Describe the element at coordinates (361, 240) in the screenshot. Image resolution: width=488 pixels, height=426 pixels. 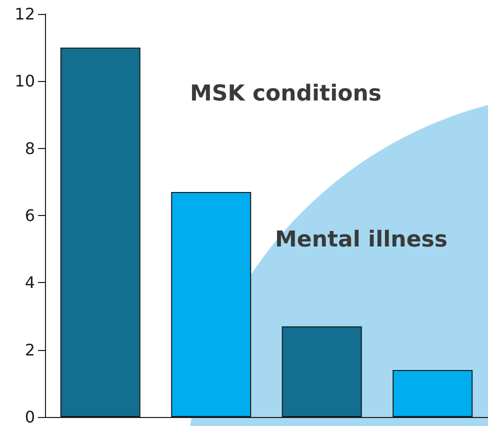
I see `annotation: Mental illness` at that location.